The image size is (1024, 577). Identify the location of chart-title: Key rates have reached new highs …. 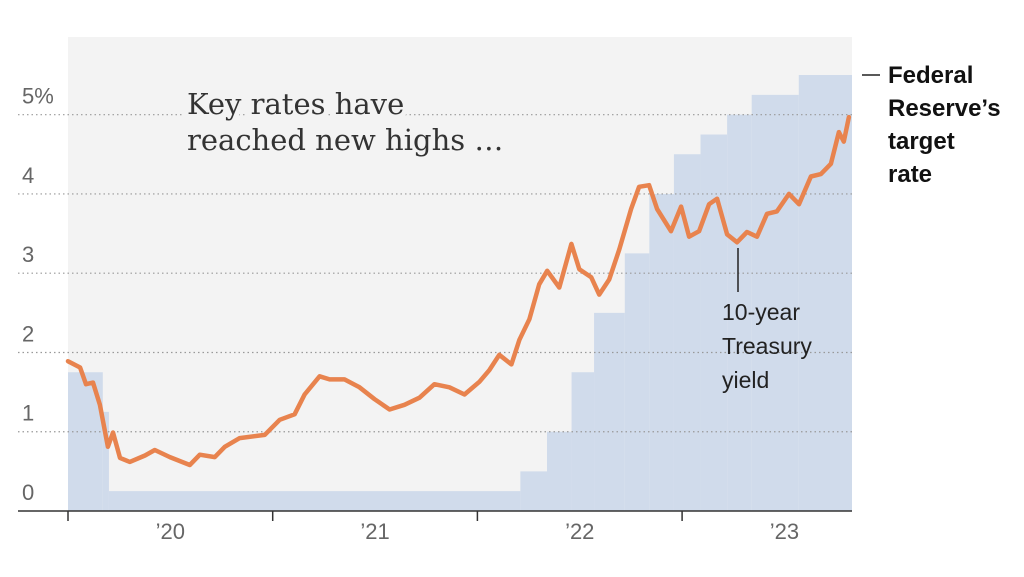
(345, 122).